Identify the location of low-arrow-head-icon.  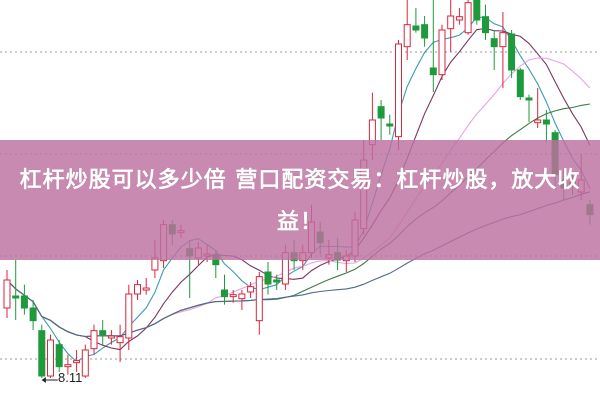
(43, 380).